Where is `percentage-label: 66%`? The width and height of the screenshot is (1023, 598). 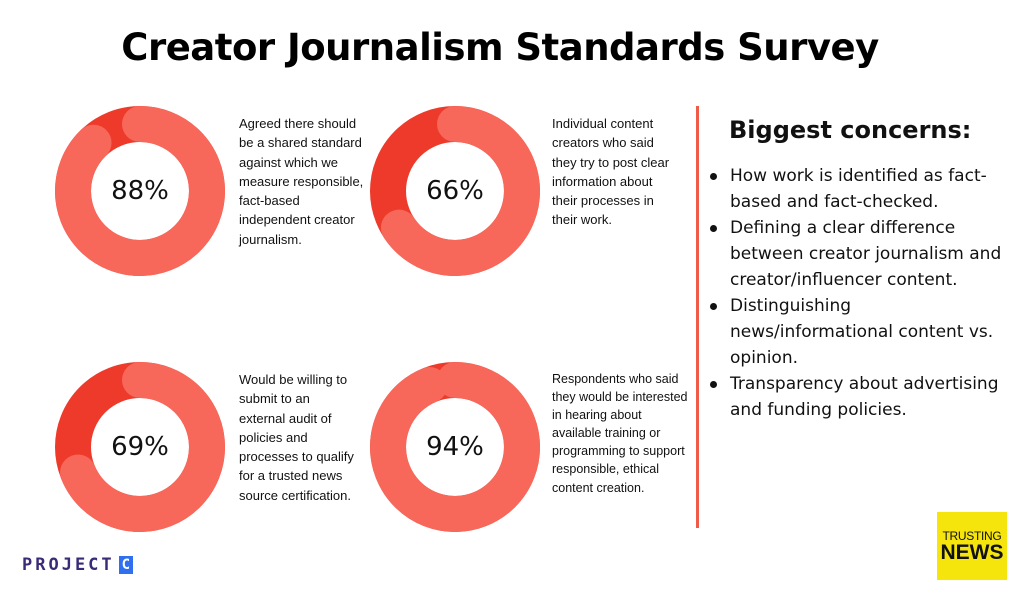
percentage-label: 66% is located at coordinates (455, 191).